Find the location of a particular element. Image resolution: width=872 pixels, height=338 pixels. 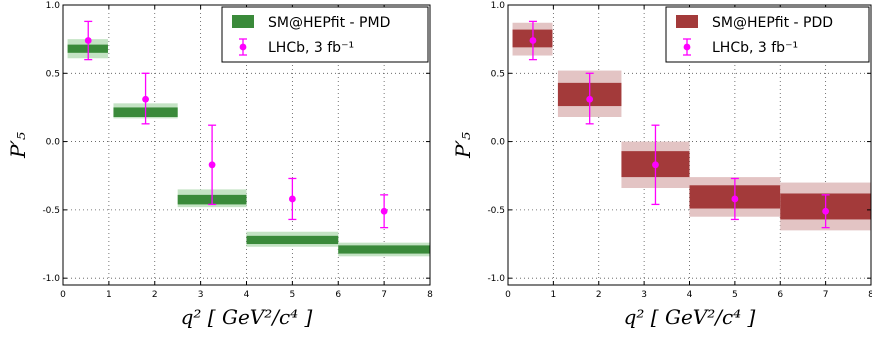

legend: SM@HEPfit - PMD LHCb, 3 fb⁻¹ is located at coordinates (325, 34).